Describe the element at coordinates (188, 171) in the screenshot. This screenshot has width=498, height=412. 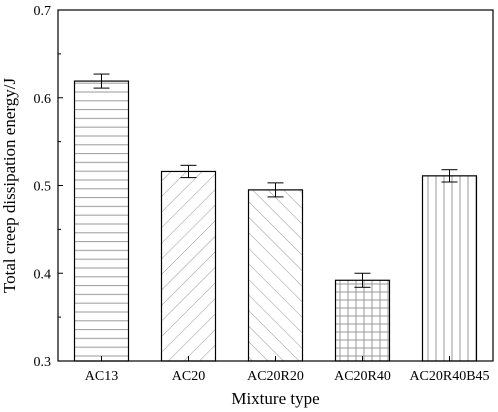
I see `error-bar-ac20` at that location.